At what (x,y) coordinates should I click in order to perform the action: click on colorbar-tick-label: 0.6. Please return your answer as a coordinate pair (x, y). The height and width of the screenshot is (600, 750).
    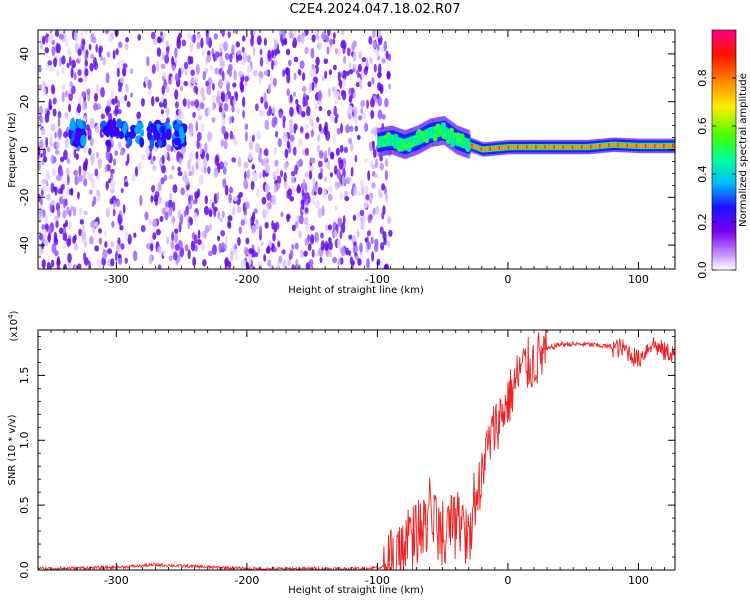
    Looking at the image, I should click on (702, 126).